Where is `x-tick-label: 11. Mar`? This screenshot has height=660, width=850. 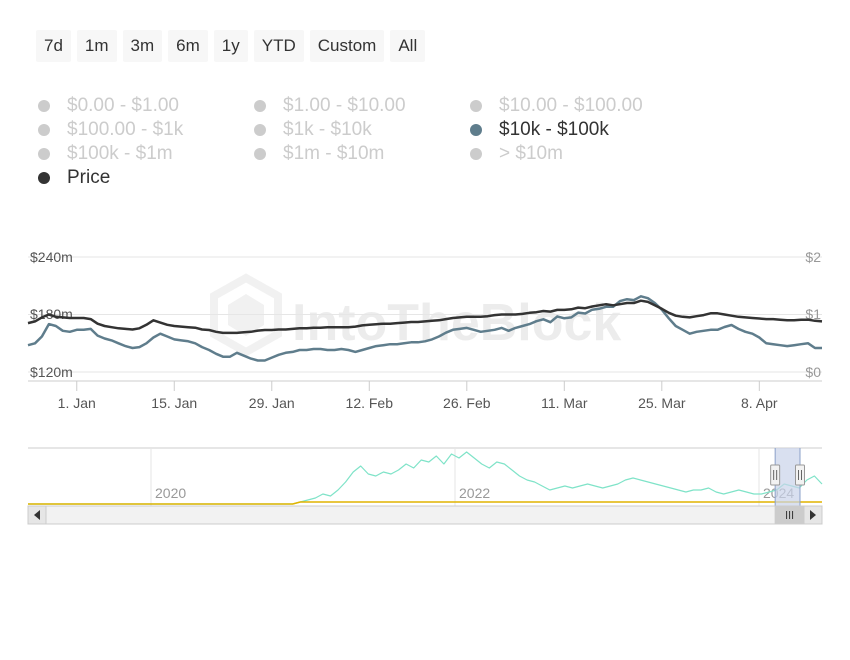
x-tick-label: 11. Mar is located at coordinates (564, 403).